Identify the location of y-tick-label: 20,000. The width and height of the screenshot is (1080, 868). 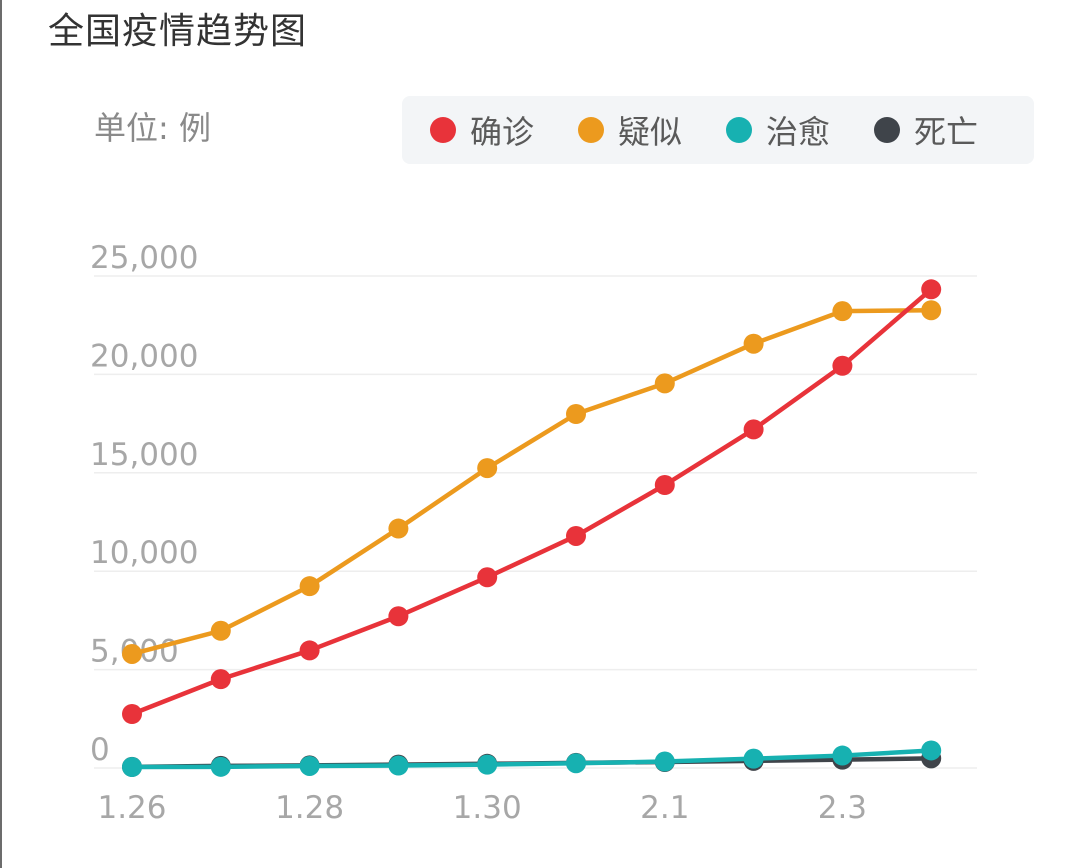
(144, 356).